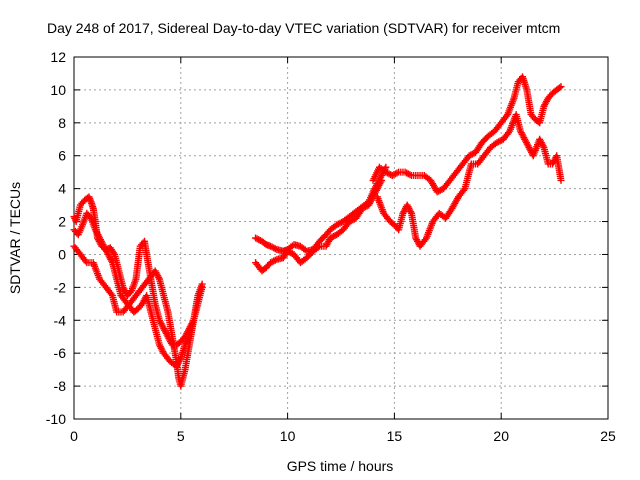 The image size is (640, 480). What do you see at coordinates (60, 320) in the screenshot?
I see `y-tick-label: -4` at bounding box center [60, 320].